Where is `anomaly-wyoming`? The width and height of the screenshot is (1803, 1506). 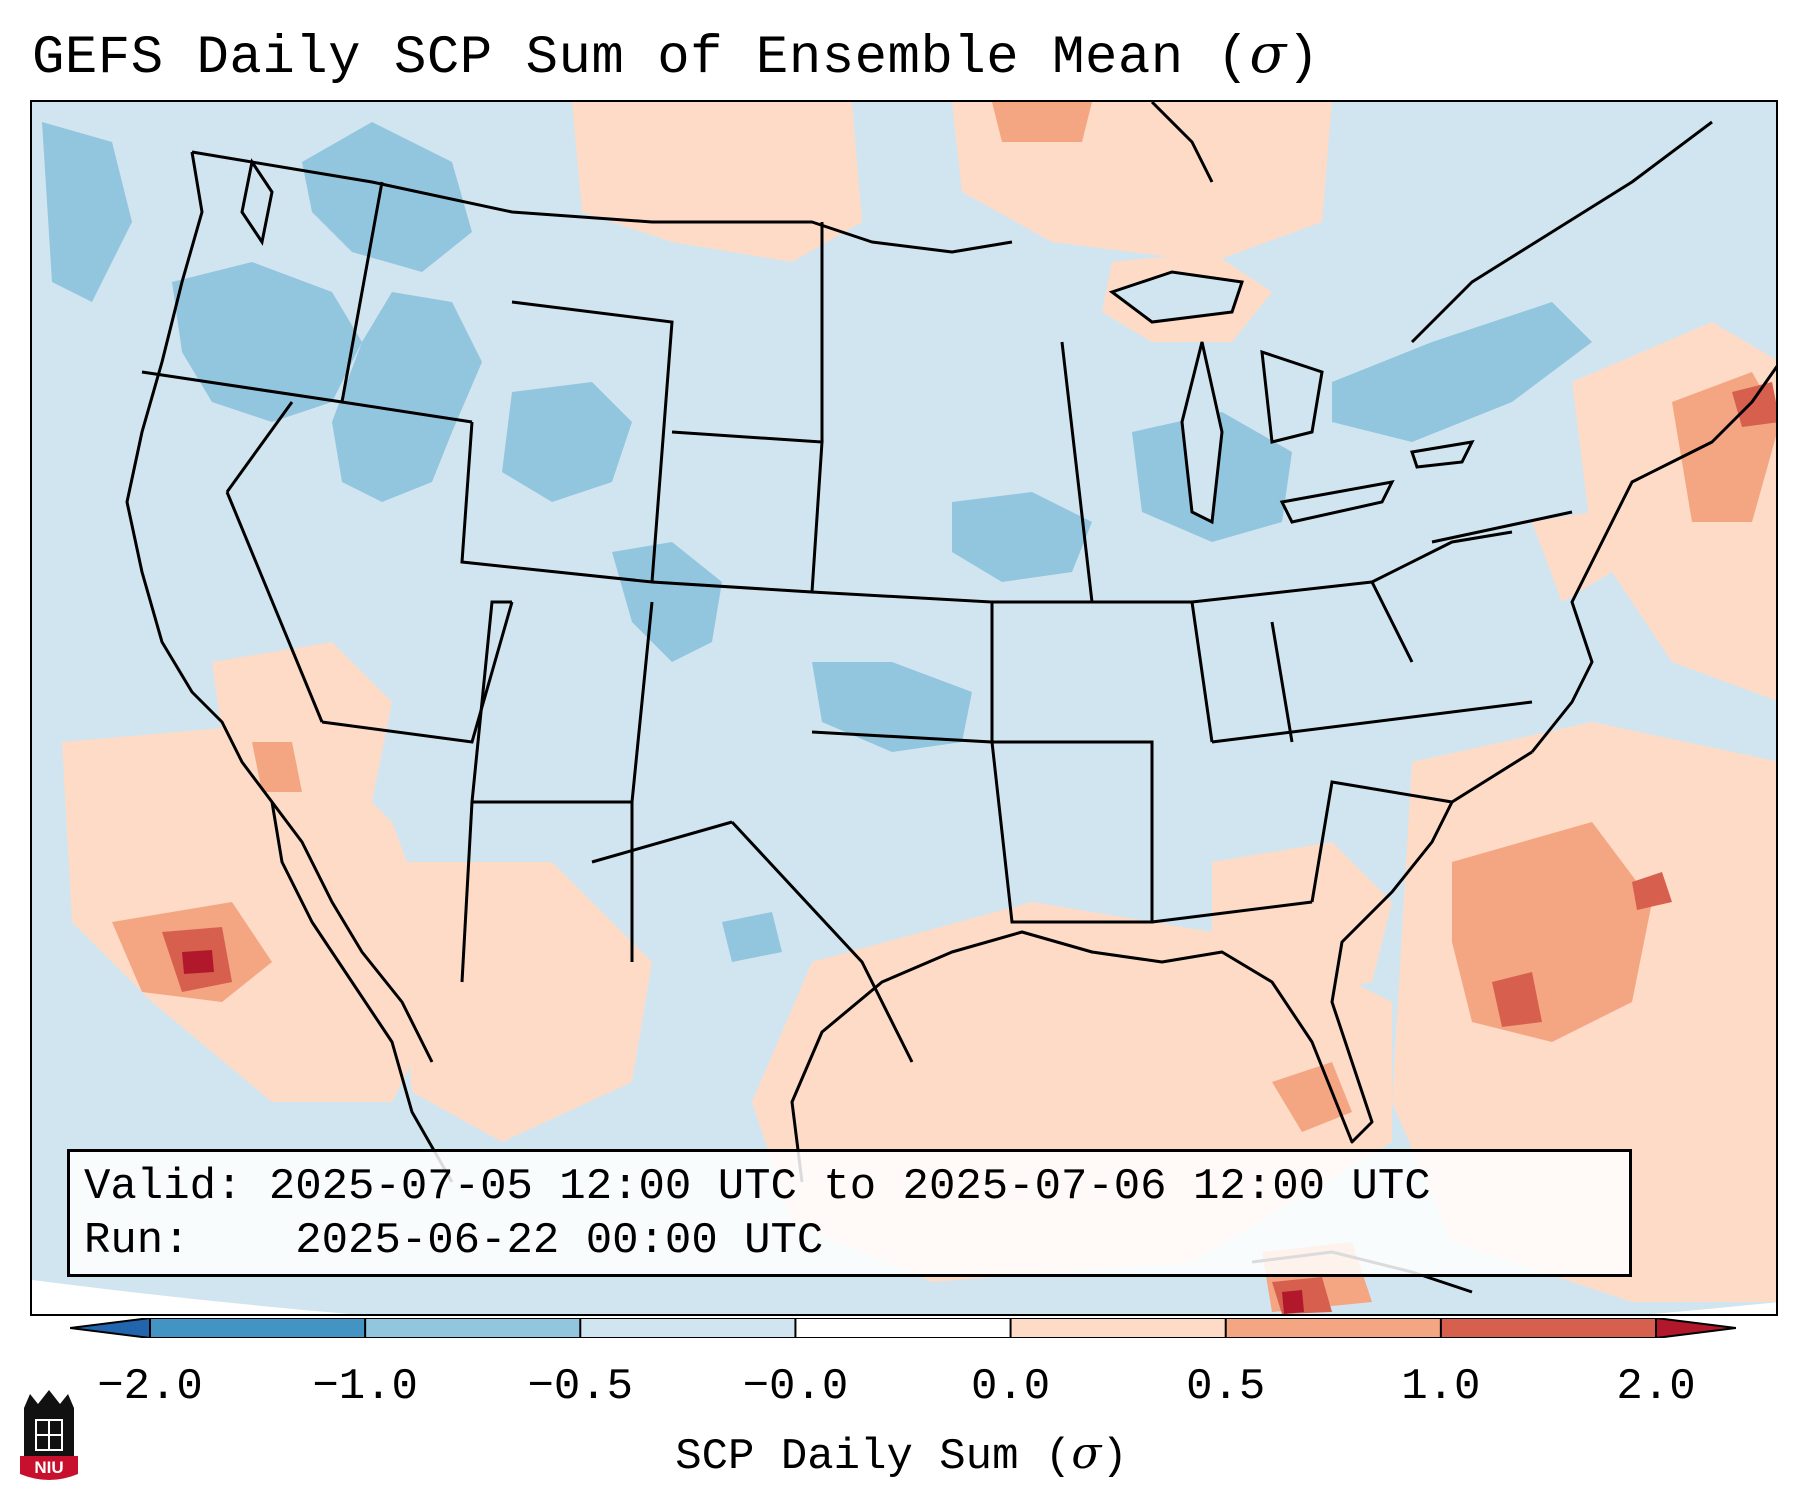
anomaly-wyoming is located at coordinates (567, 442).